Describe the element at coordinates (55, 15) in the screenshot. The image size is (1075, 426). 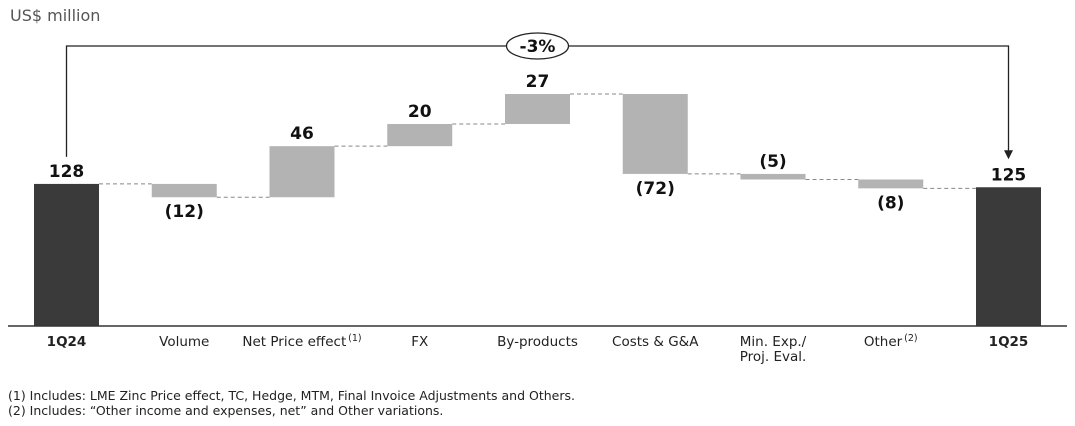
I see `unit-label: US$ million` at that location.